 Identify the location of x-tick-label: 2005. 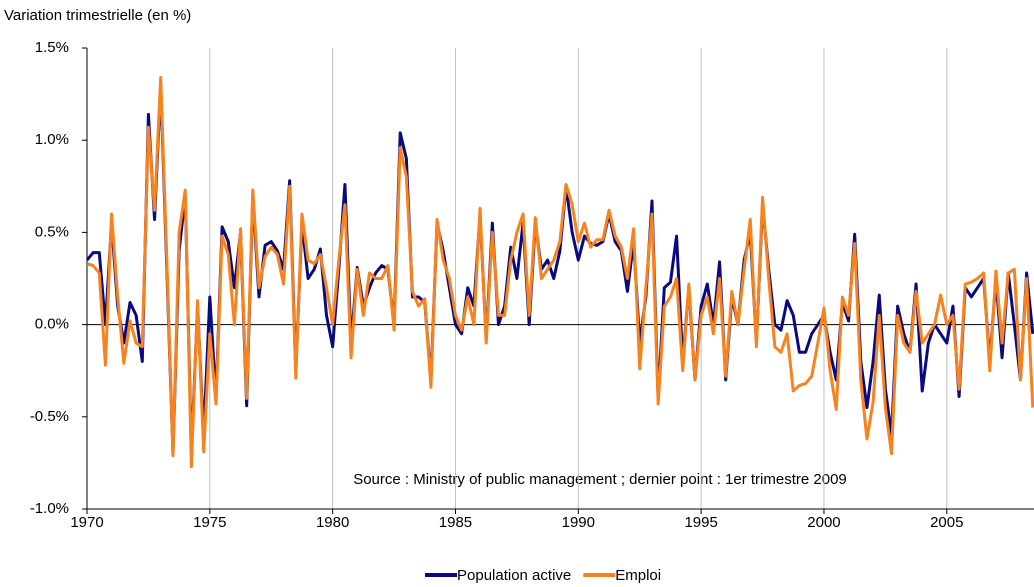
(946, 522).